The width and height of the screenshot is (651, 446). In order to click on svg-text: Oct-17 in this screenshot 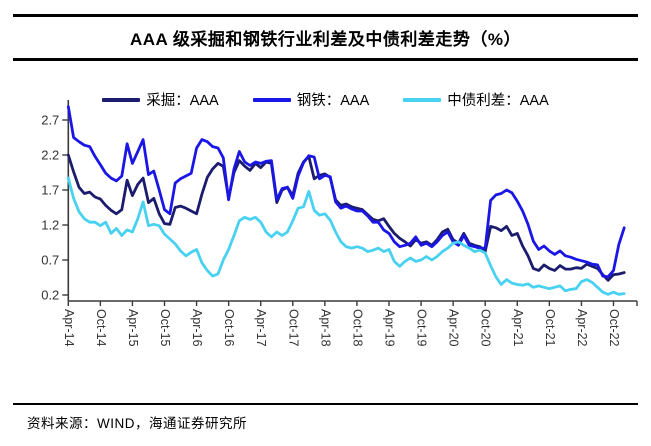, I will do `click(293, 328)`.